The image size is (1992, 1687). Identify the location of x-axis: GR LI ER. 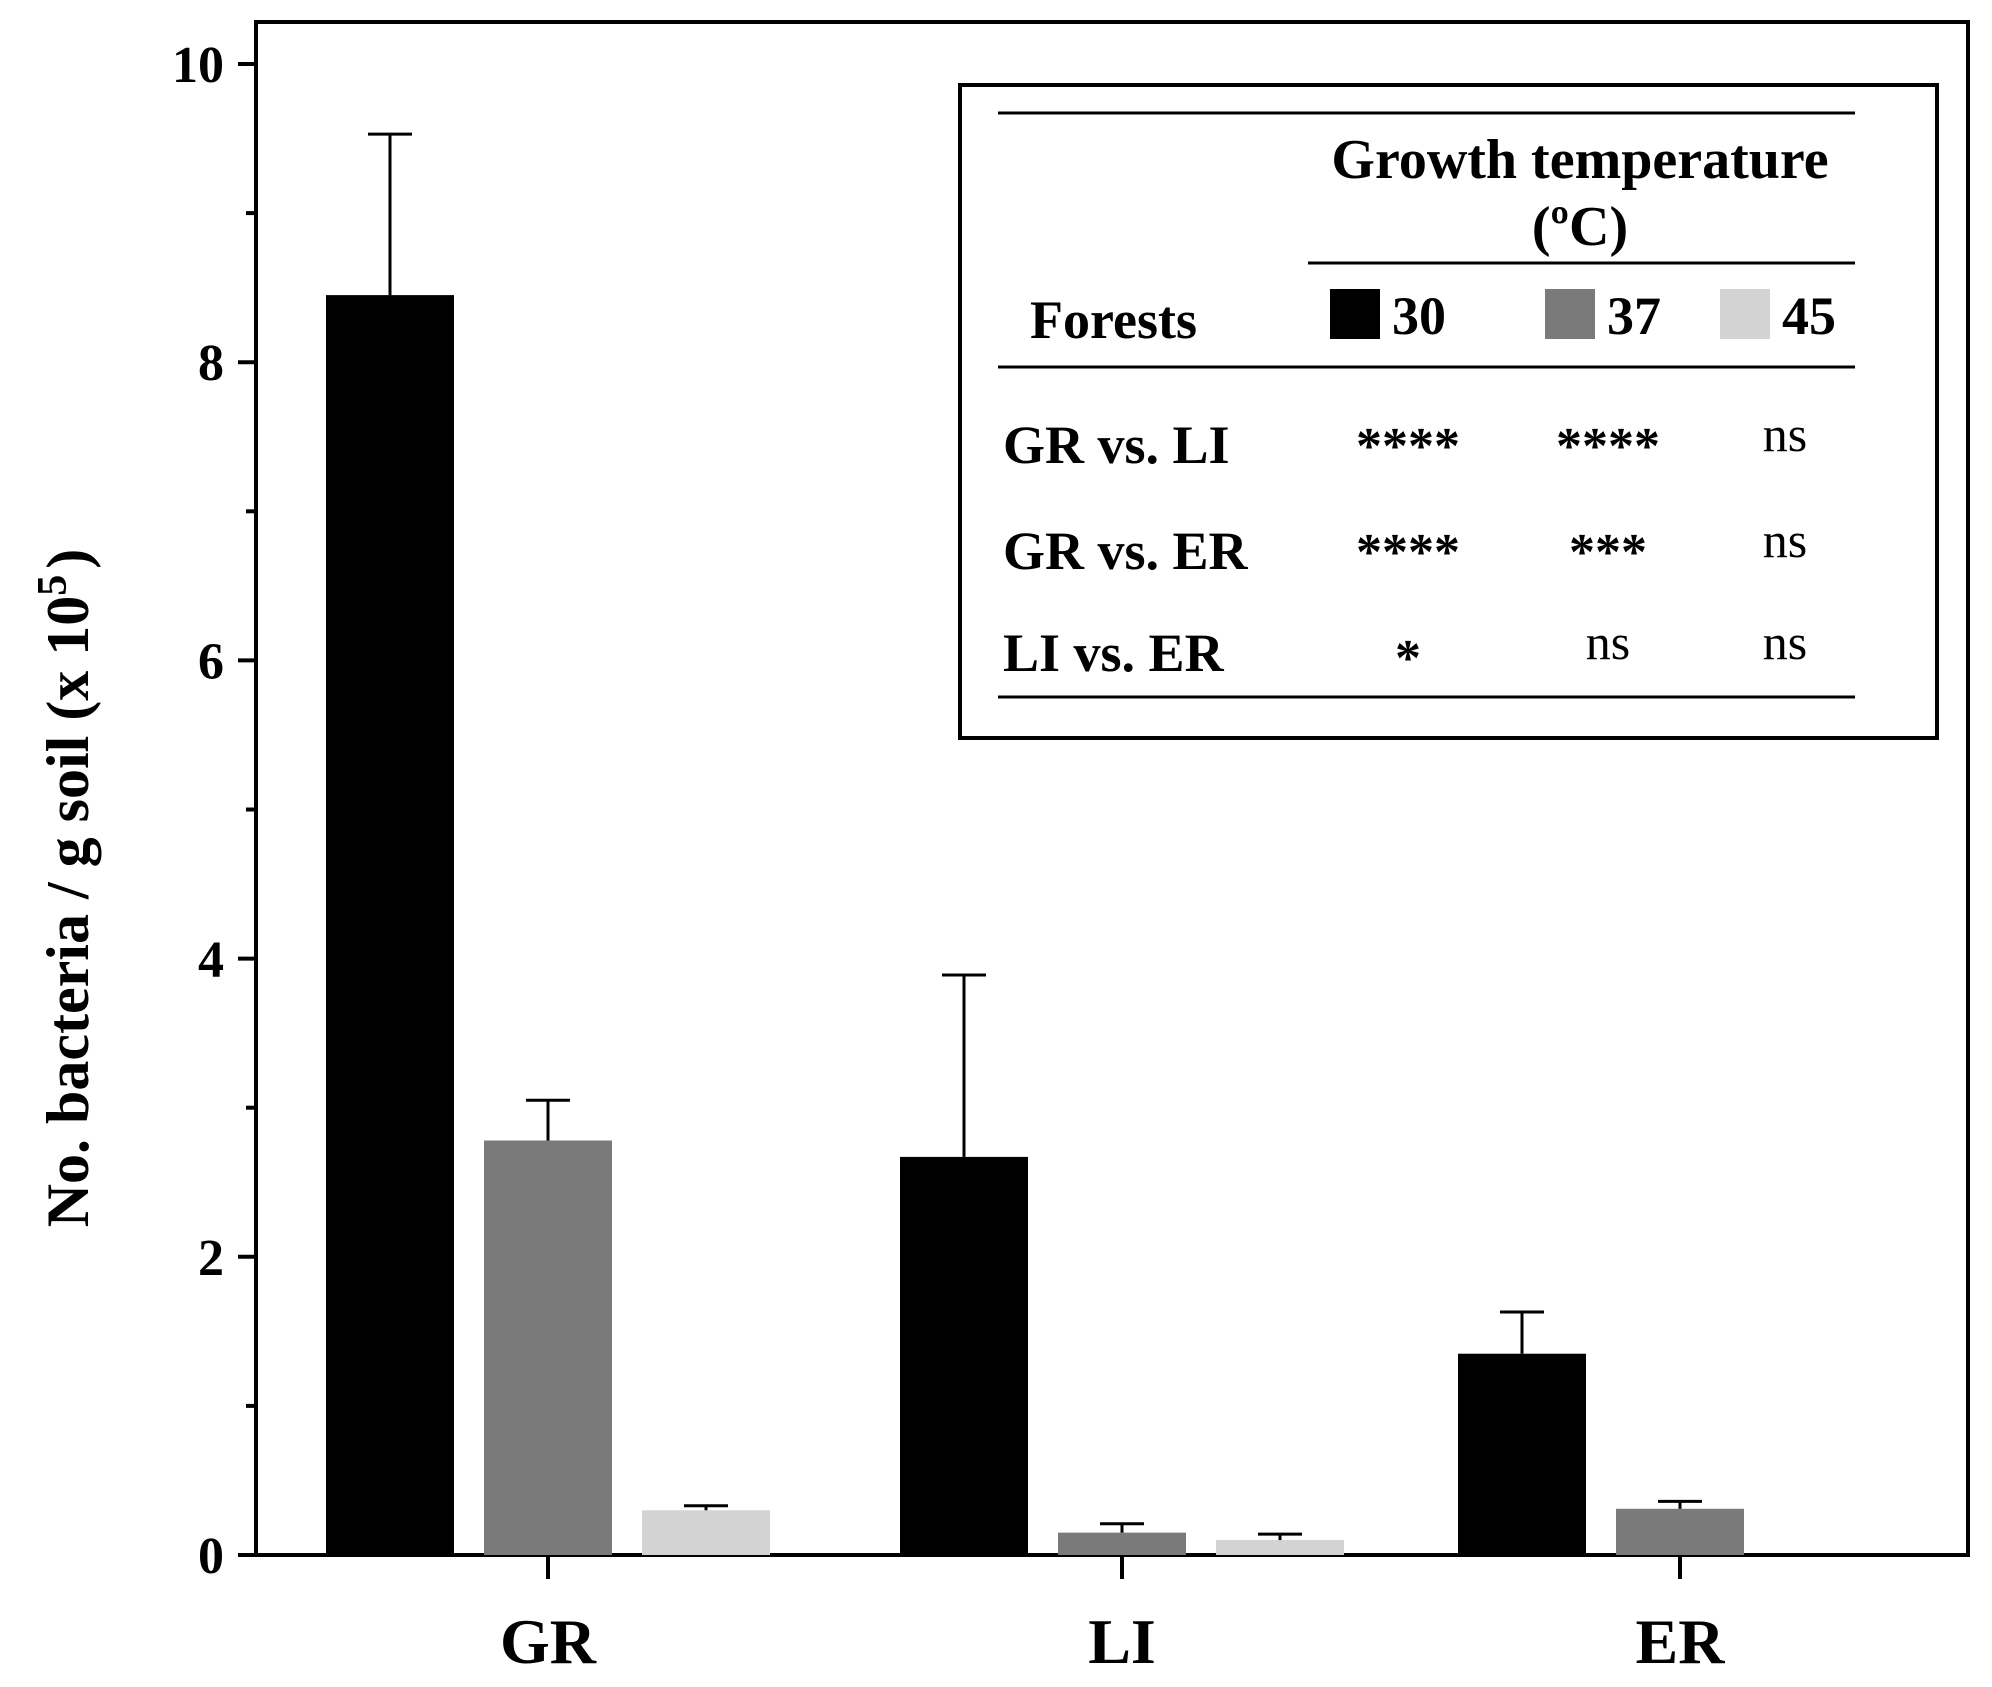
(1112, 1616).